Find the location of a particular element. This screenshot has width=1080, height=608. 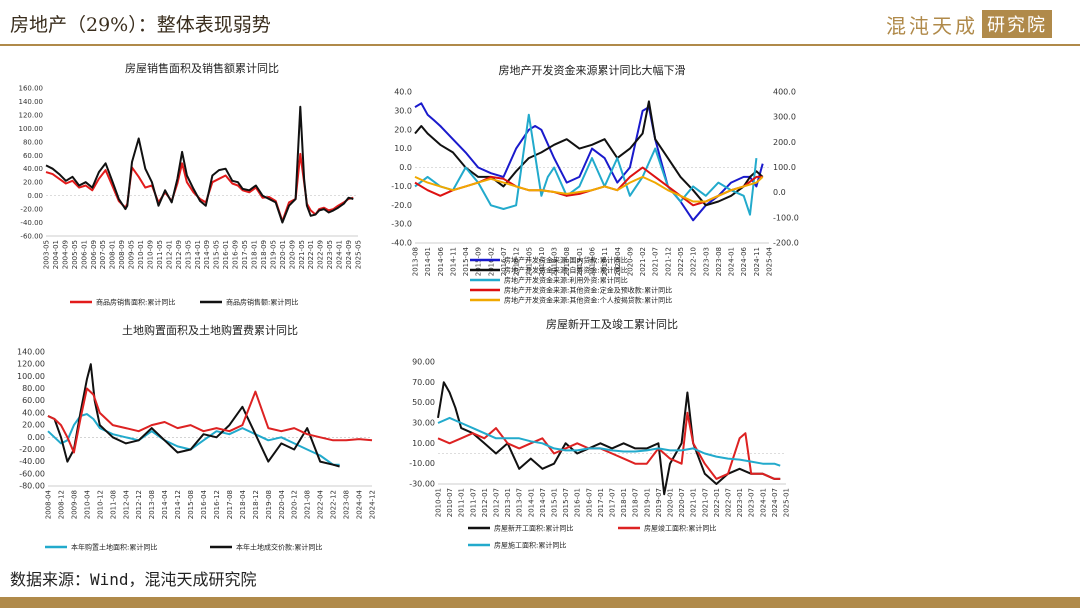

x-tick-label: 2018-01 is located at coordinates (624, 502).